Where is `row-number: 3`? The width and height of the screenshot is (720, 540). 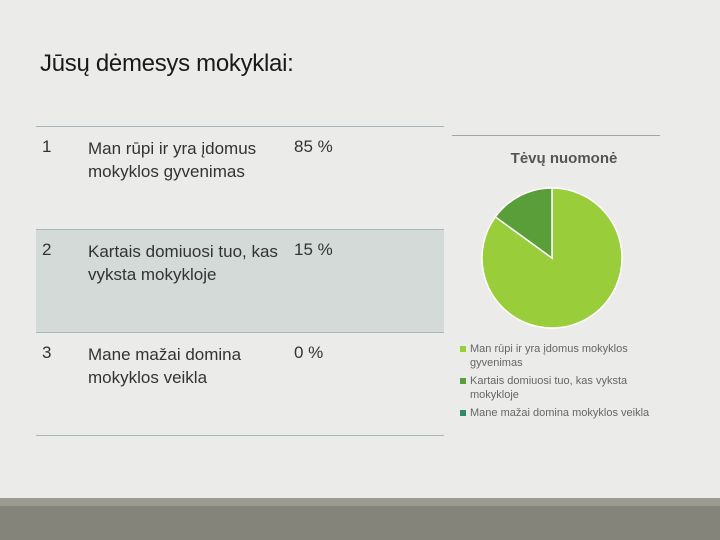 row-number: 3 is located at coordinates (47, 352).